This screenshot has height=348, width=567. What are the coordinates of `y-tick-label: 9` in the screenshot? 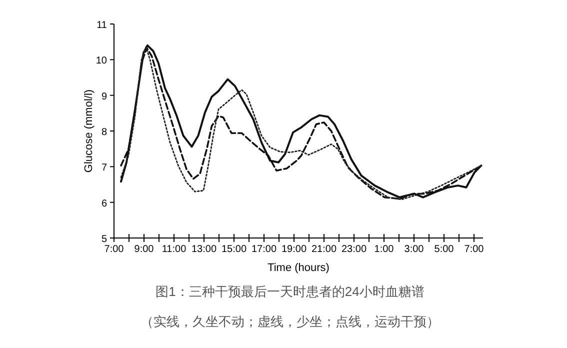 It's located at (104, 96).